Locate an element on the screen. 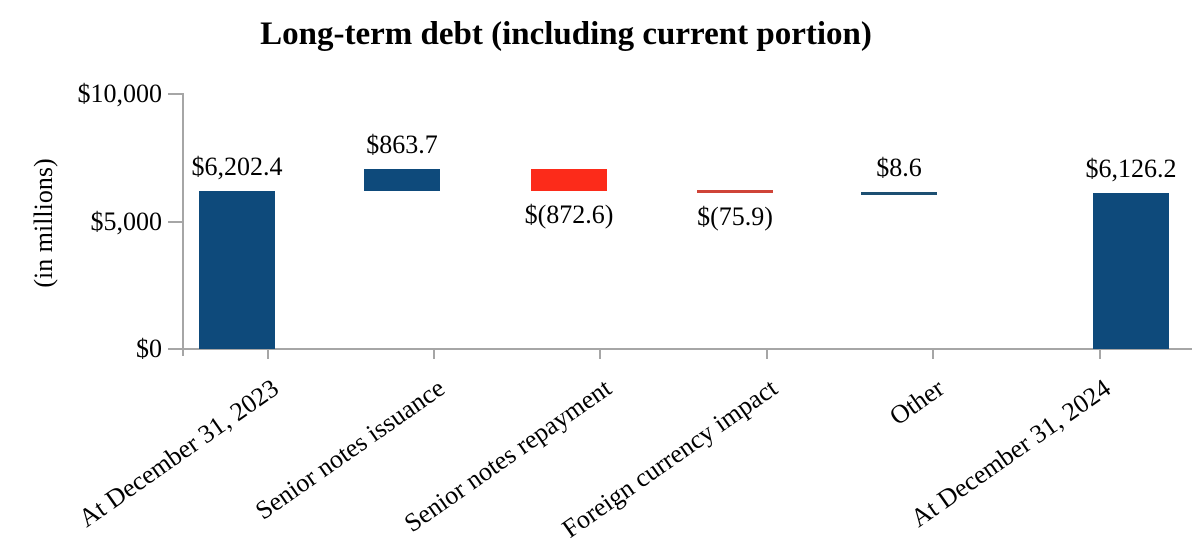 The width and height of the screenshot is (1200, 540). bar-value-label: $863.7 is located at coordinates (402, 144).